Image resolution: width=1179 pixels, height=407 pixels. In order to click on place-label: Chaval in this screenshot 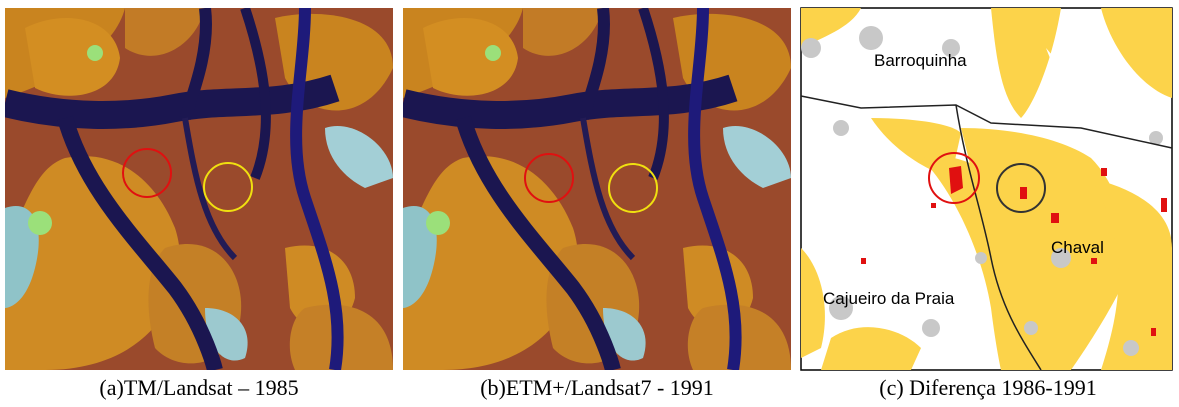, I will do `click(1077, 247)`.